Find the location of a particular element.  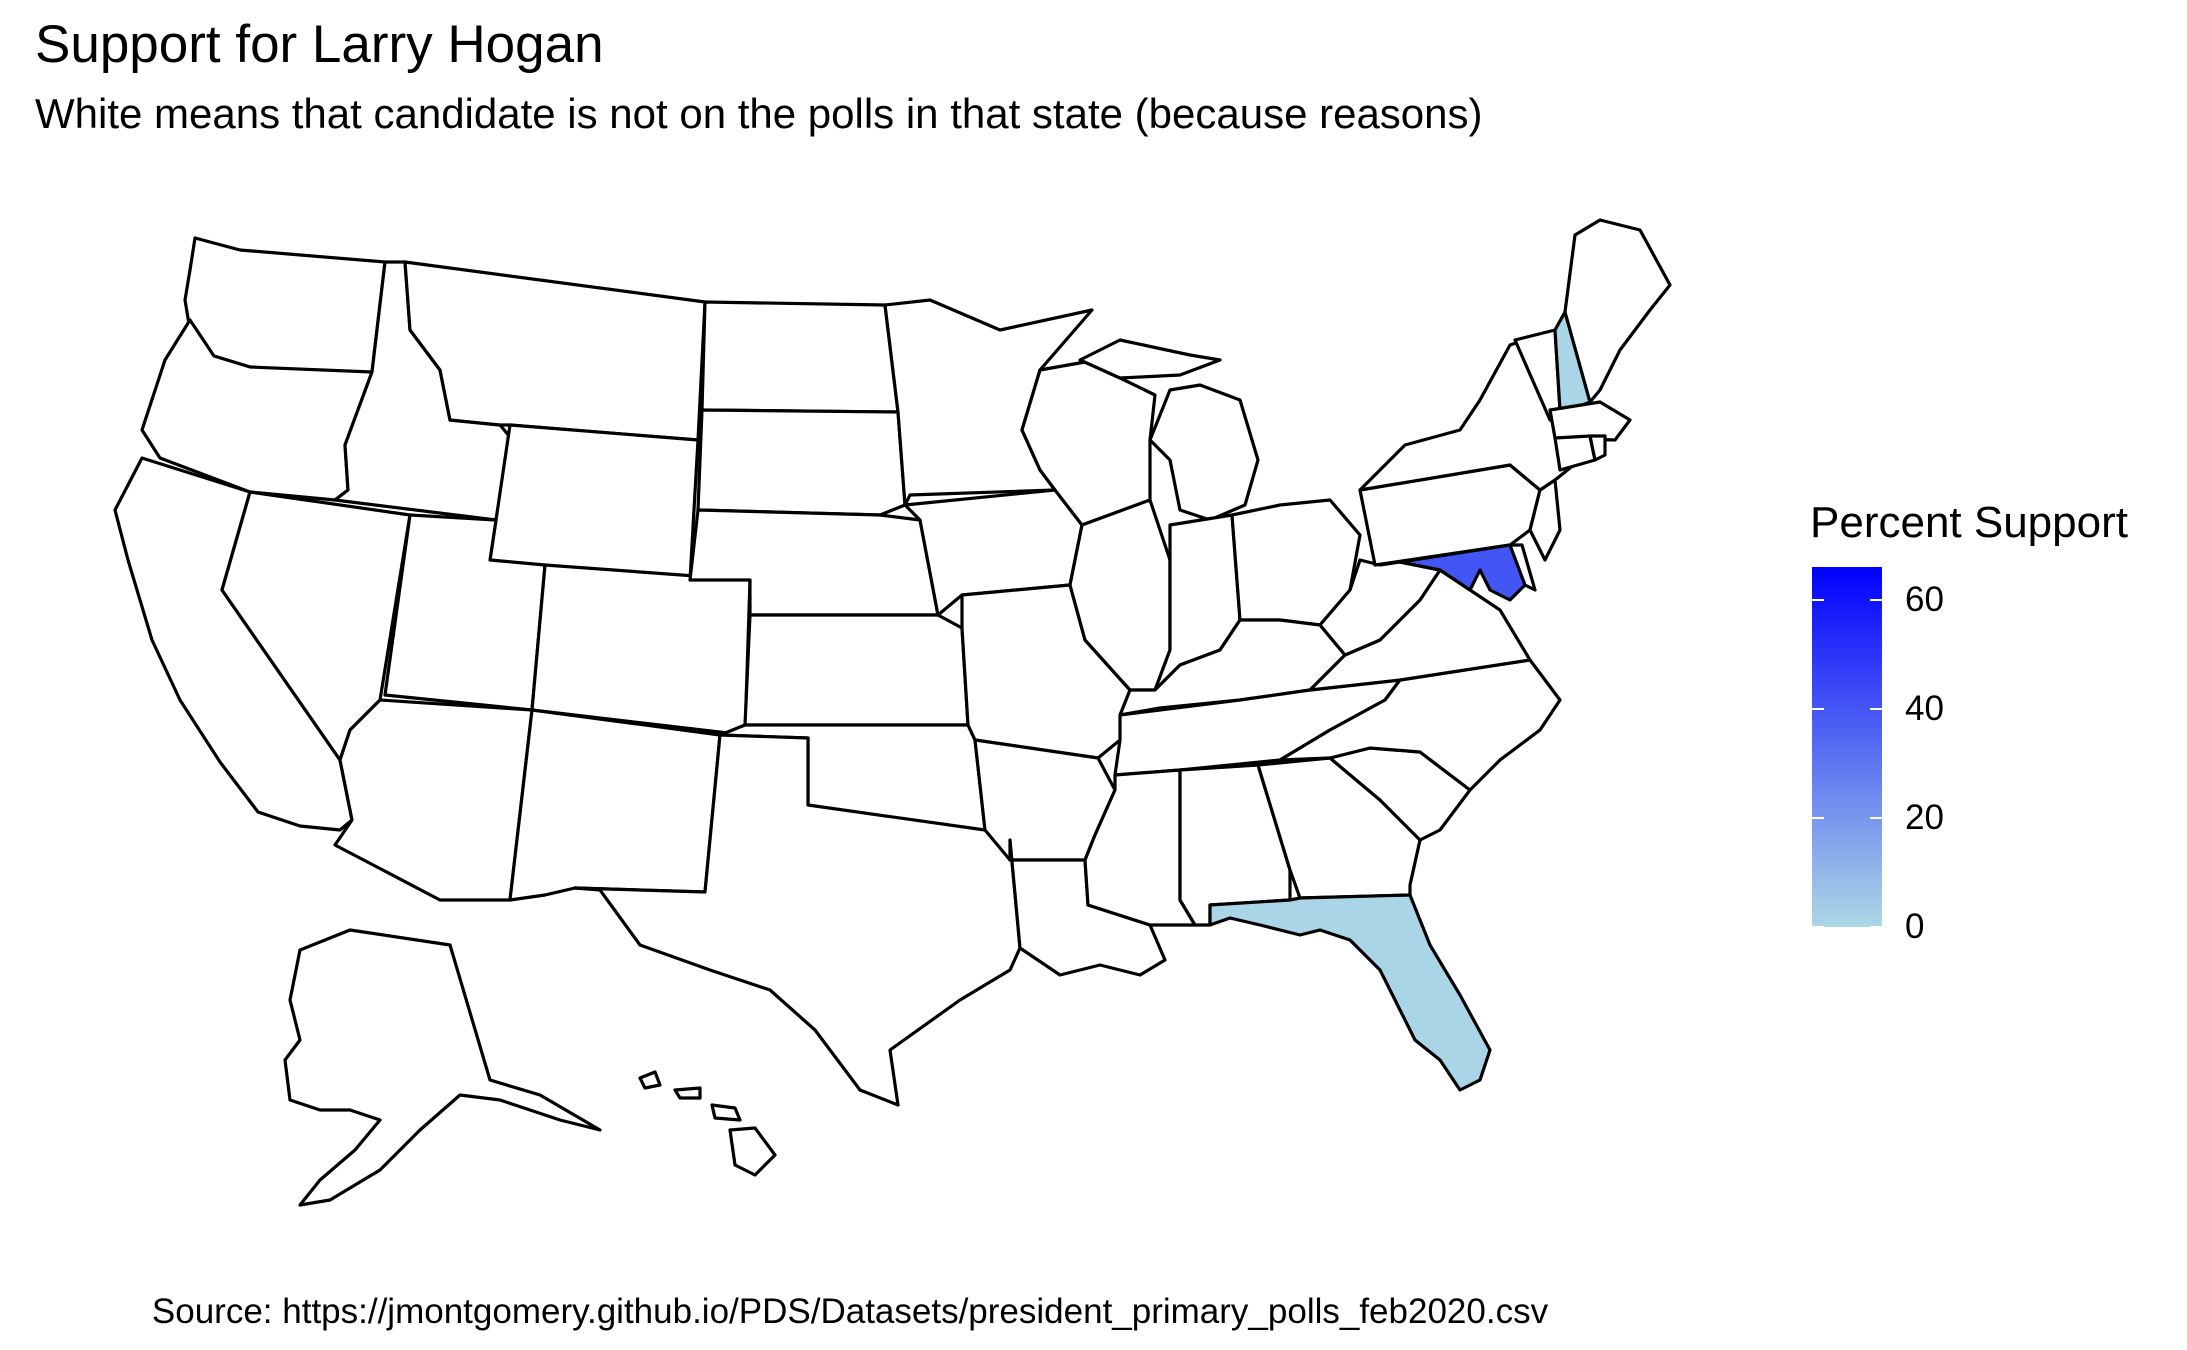

legend-tick-label: 40 is located at coordinates (1924, 709).